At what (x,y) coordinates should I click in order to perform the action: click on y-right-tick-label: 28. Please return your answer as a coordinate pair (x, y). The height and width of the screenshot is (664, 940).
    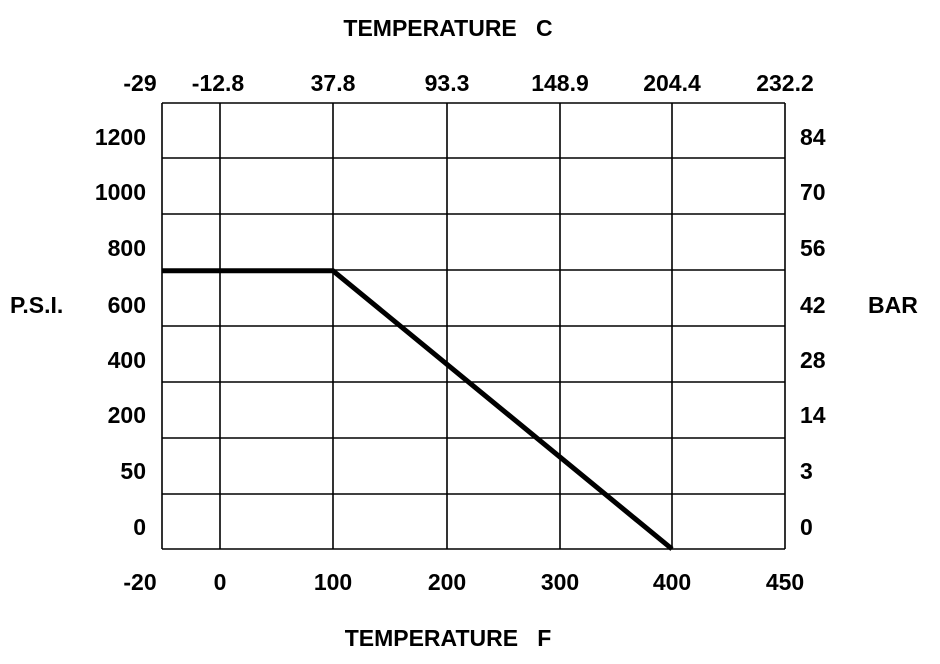
    Looking at the image, I should click on (813, 360).